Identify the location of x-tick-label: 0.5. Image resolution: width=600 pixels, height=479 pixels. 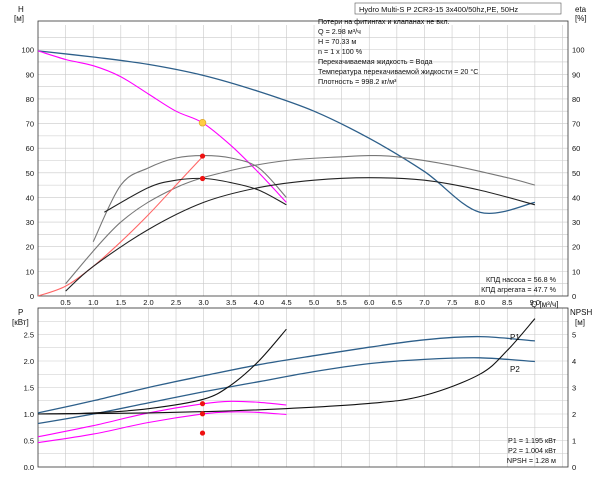
(65, 302).